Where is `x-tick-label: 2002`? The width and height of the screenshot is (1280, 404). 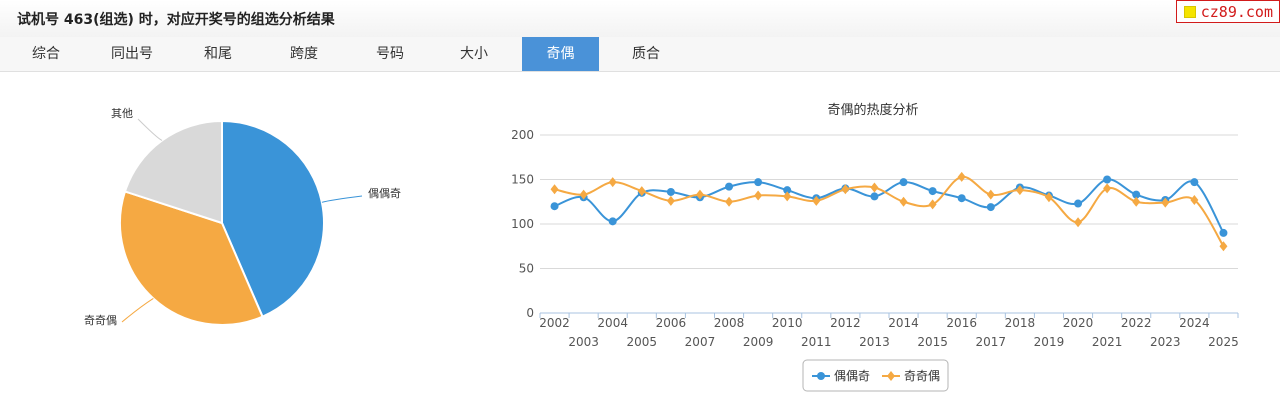 x-tick-label: 2002 is located at coordinates (554, 323).